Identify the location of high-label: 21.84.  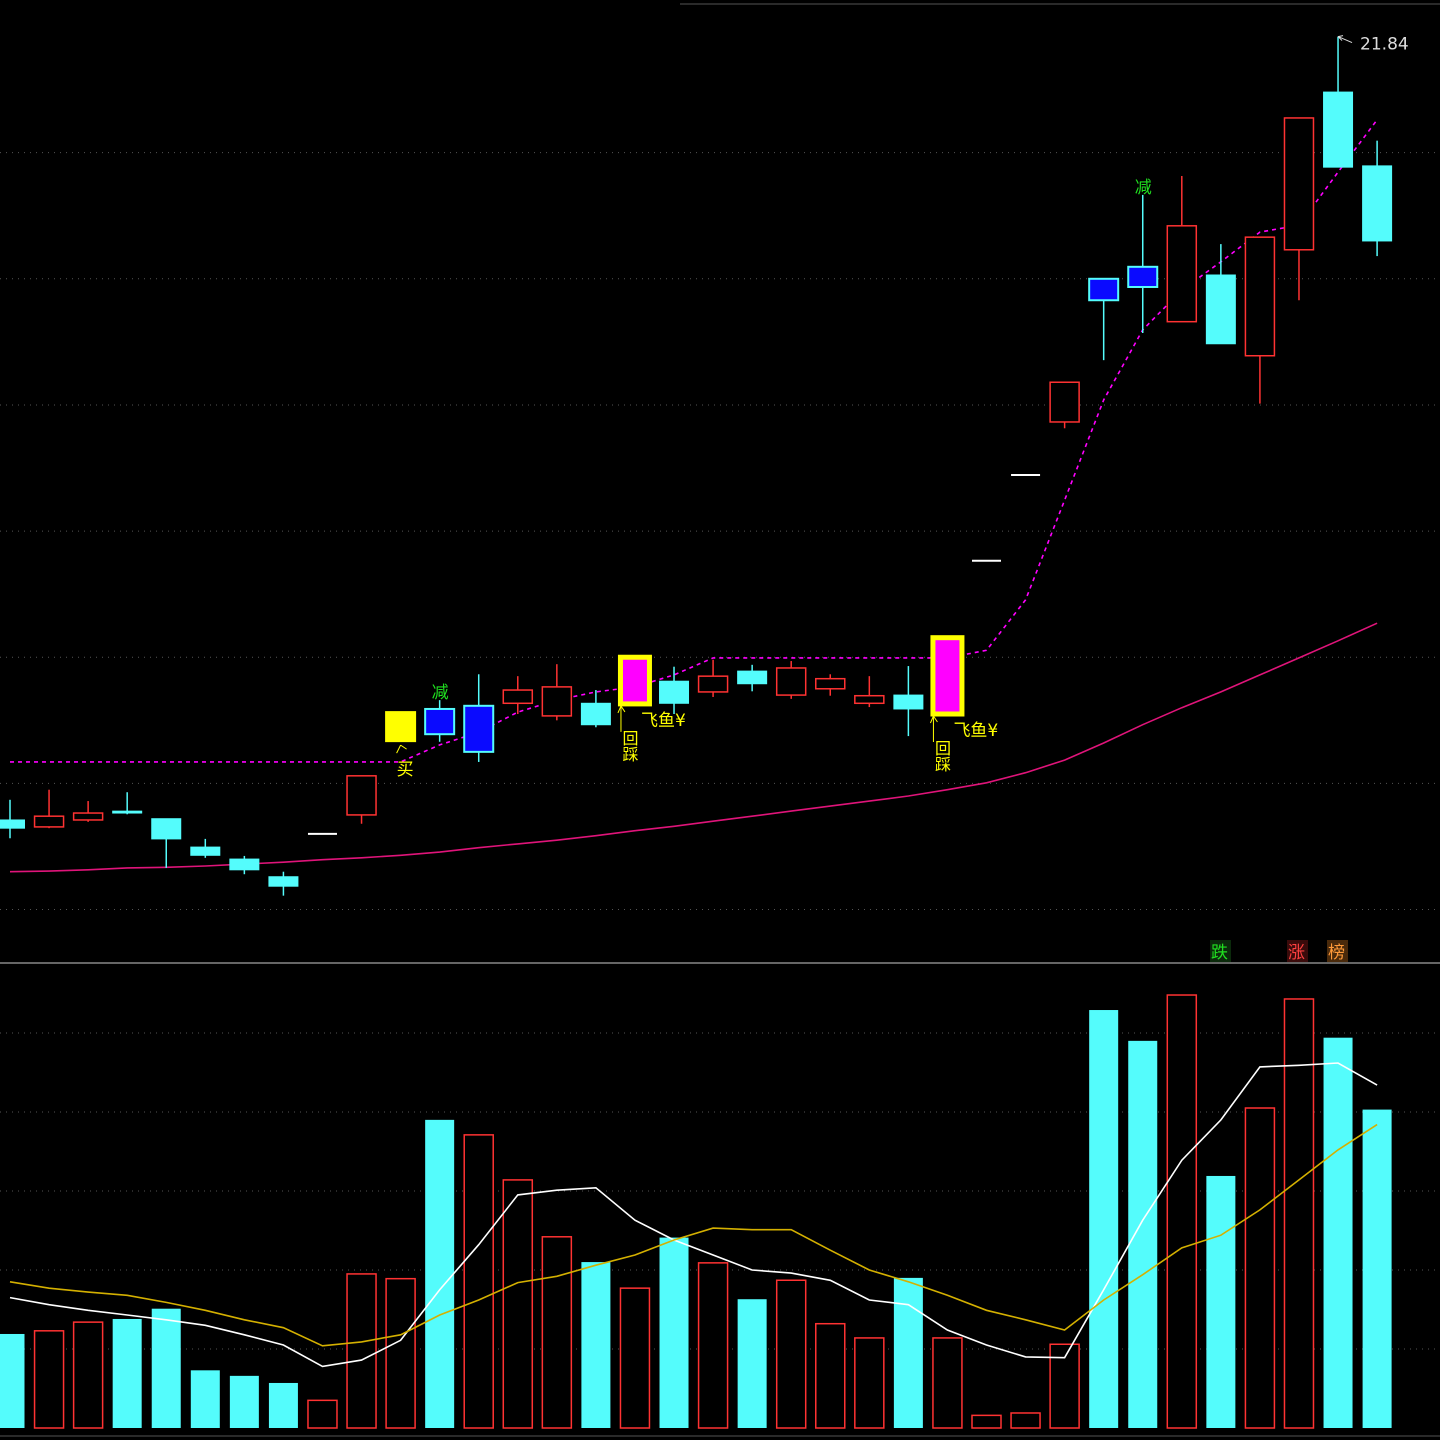
(1384, 45).